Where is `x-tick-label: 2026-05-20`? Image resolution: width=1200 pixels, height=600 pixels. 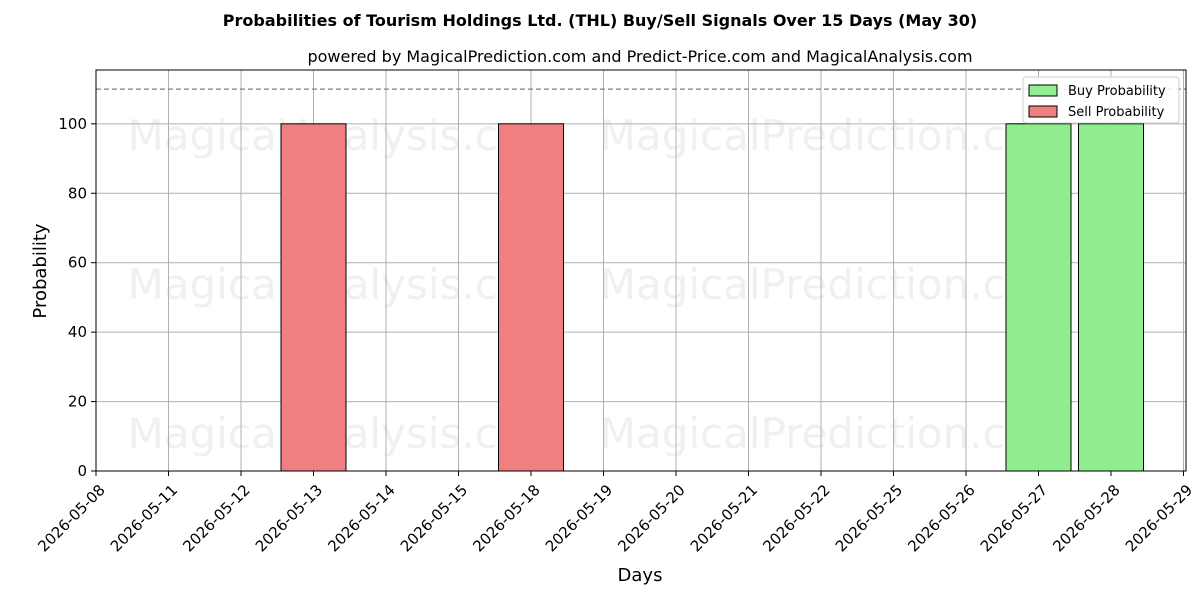
x-tick-label: 2026-05-20 is located at coordinates (651, 518).